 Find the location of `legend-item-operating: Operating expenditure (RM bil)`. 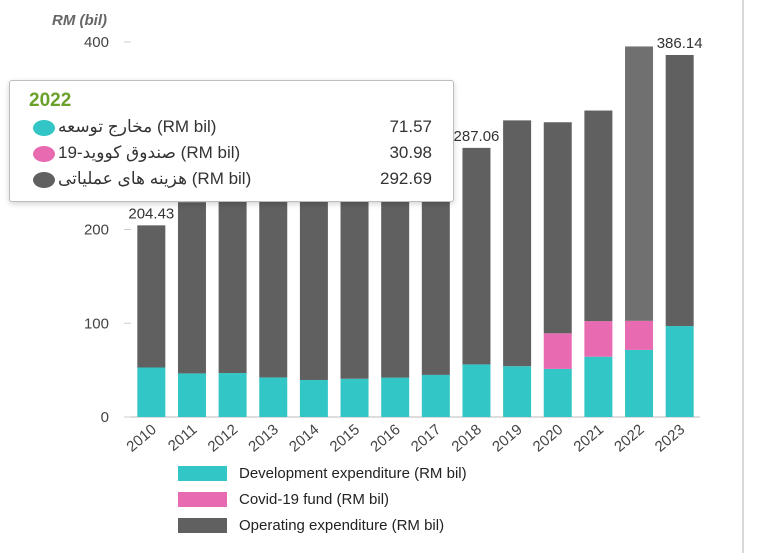

legend-item-operating: Operating expenditure (RM bil) is located at coordinates (322, 525).